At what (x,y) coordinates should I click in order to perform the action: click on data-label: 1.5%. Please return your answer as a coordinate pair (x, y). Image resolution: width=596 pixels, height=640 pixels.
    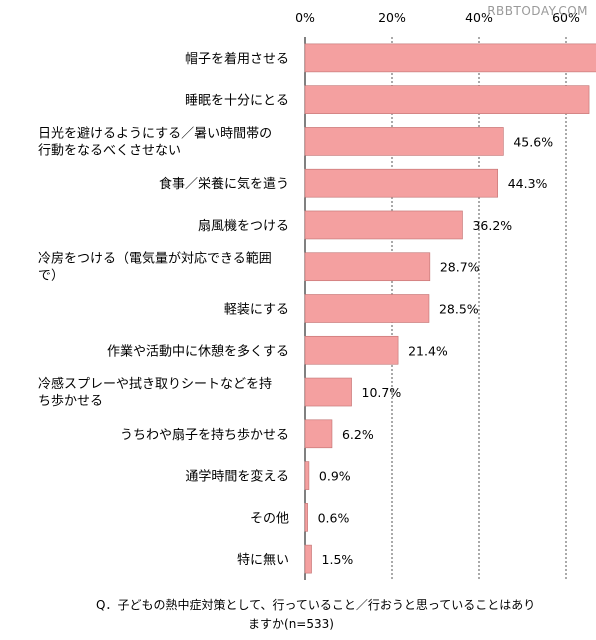
    Looking at the image, I should click on (338, 559).